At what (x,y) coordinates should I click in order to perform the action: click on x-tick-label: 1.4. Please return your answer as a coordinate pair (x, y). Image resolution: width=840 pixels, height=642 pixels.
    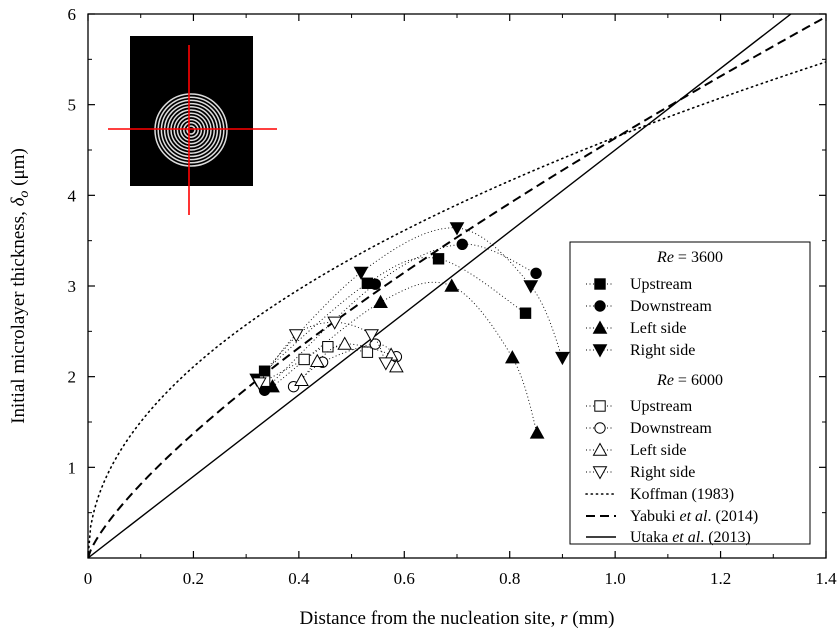
    Looking at the image, I should click on (826, 578).